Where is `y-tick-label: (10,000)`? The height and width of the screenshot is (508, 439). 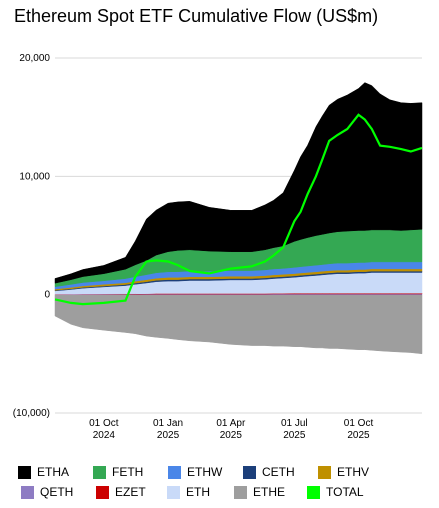 y-tick-label: (10,000) is located at coordinates (31, 413).